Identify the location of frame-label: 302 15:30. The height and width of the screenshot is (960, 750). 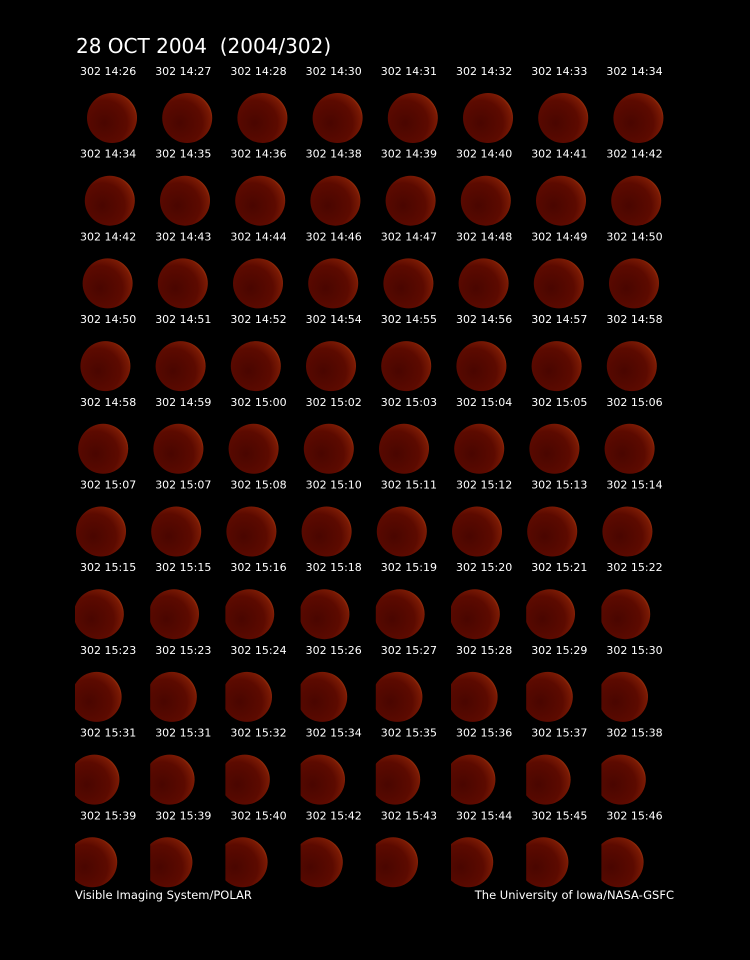
(634, 650).